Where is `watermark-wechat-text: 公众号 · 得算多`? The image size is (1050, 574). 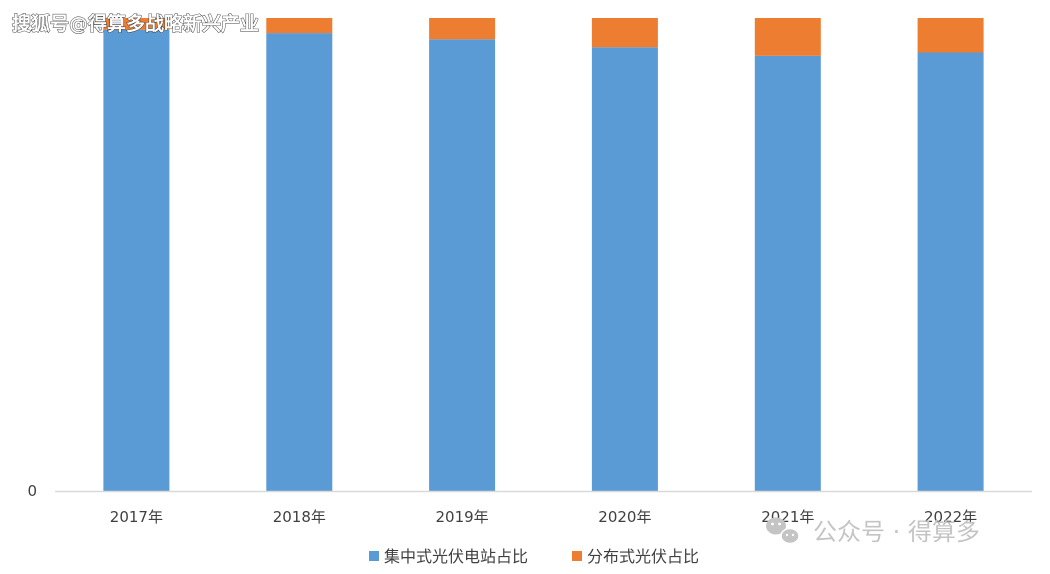 watermark-wechat-text: 公众号 · 得算多 is located at coordinates (896, 532).